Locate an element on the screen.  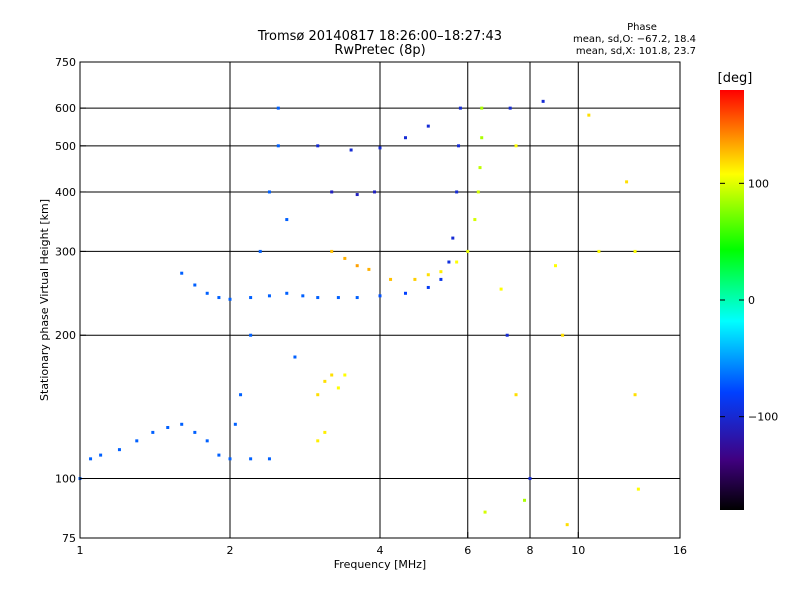
colorbar-ticks: 100 0 −100 is located at coordinates (749, 300).